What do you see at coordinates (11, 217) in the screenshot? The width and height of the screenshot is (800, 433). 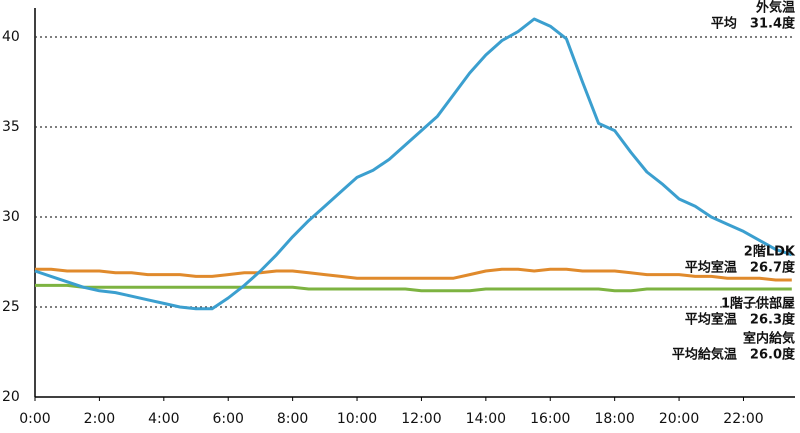 I see `y-tick-label: 30` at bounding box center [11, 217].